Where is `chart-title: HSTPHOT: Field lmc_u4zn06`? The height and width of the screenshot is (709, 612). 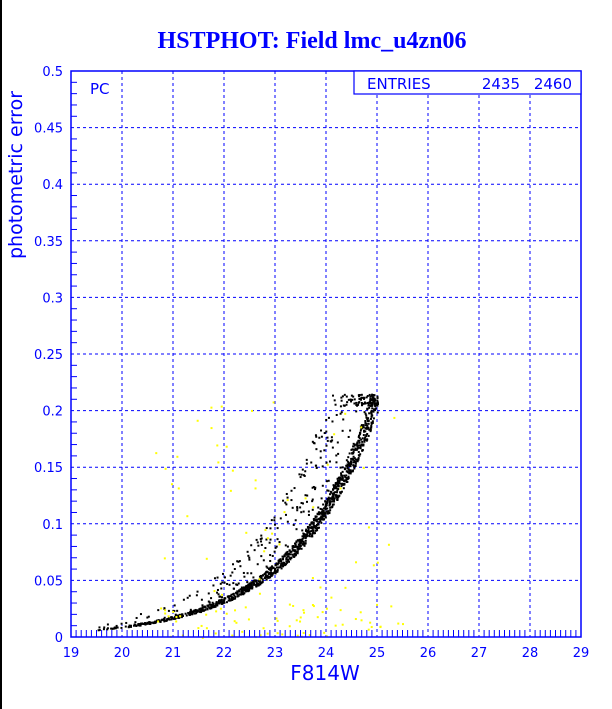
chart-title: HSTPHOT: Field lmc_u4zn06 is located at coordinates (312, 41).